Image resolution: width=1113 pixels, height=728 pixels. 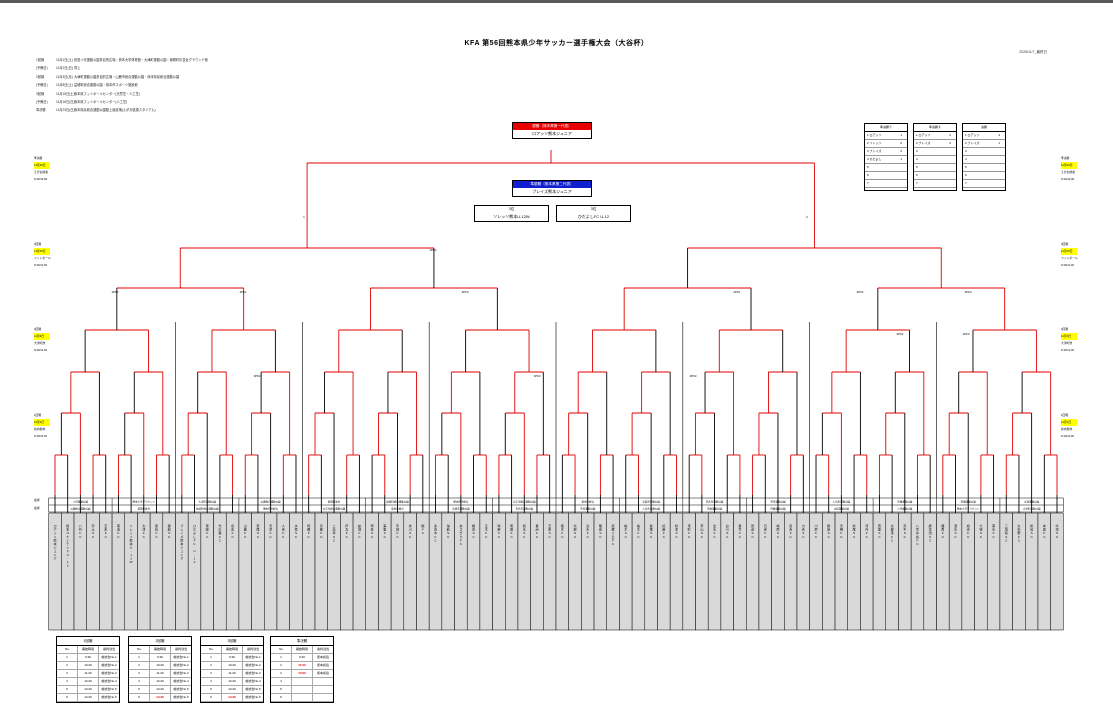 What do you see at coordinates (211, 649) in the screenshot?
I see `schedule-table-header-cell: No` at bounding box center [211, 649].